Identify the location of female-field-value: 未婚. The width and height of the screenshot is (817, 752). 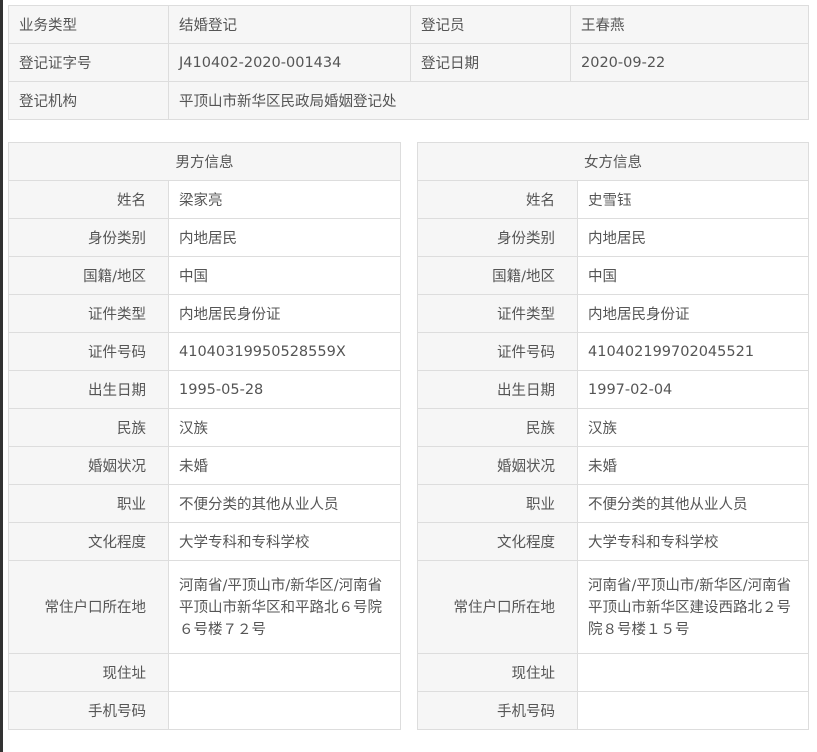
(693, 465).